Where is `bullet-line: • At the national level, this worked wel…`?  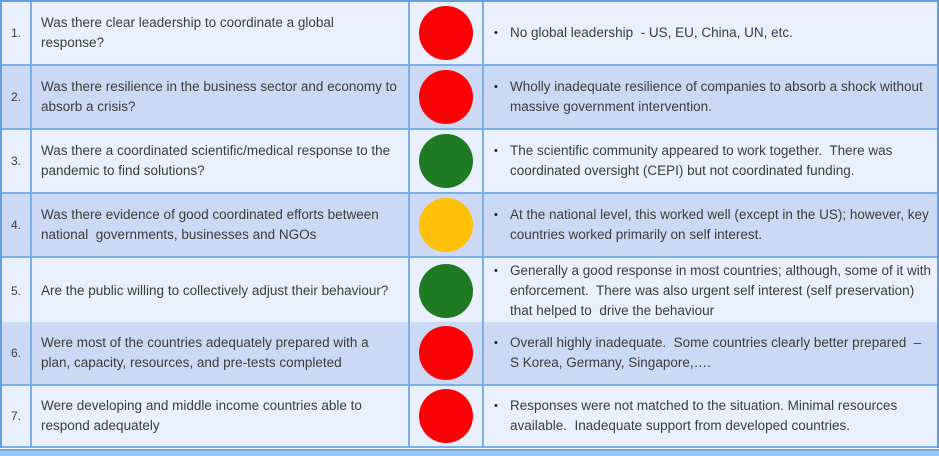 bullet-line: • At the national level, this worked wel… is located at coordinates (711, 225).